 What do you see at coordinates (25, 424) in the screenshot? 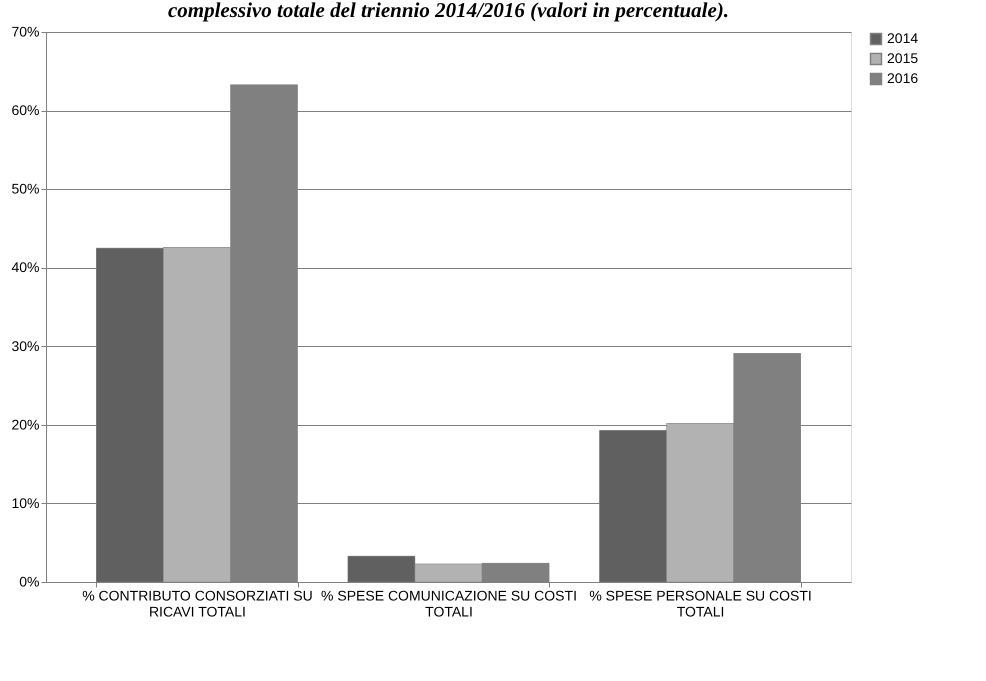
I see `y-tick-label: 20%` at bounding box center [25, 424].